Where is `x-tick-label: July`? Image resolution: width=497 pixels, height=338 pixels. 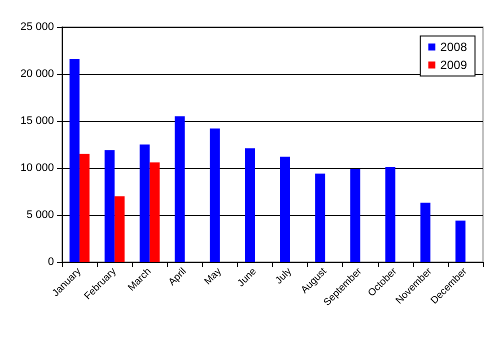
x-tick-label: July is located at coordinates (284, 276).